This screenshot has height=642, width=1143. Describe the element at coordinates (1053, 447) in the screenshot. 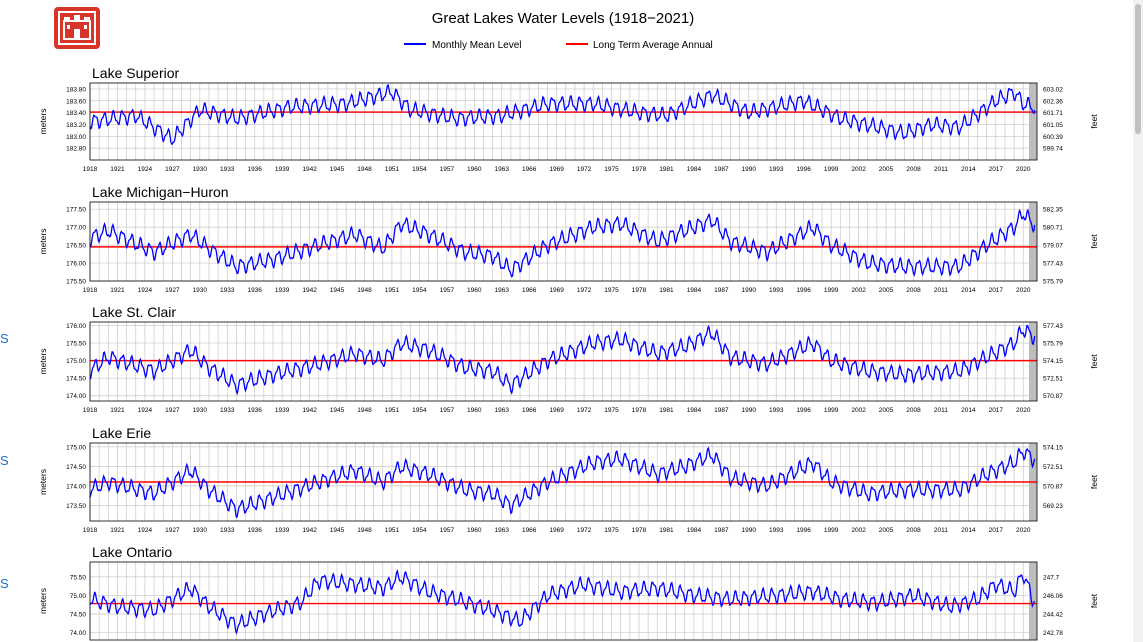

I see `y-tick-label-right: 574.15` at that location.